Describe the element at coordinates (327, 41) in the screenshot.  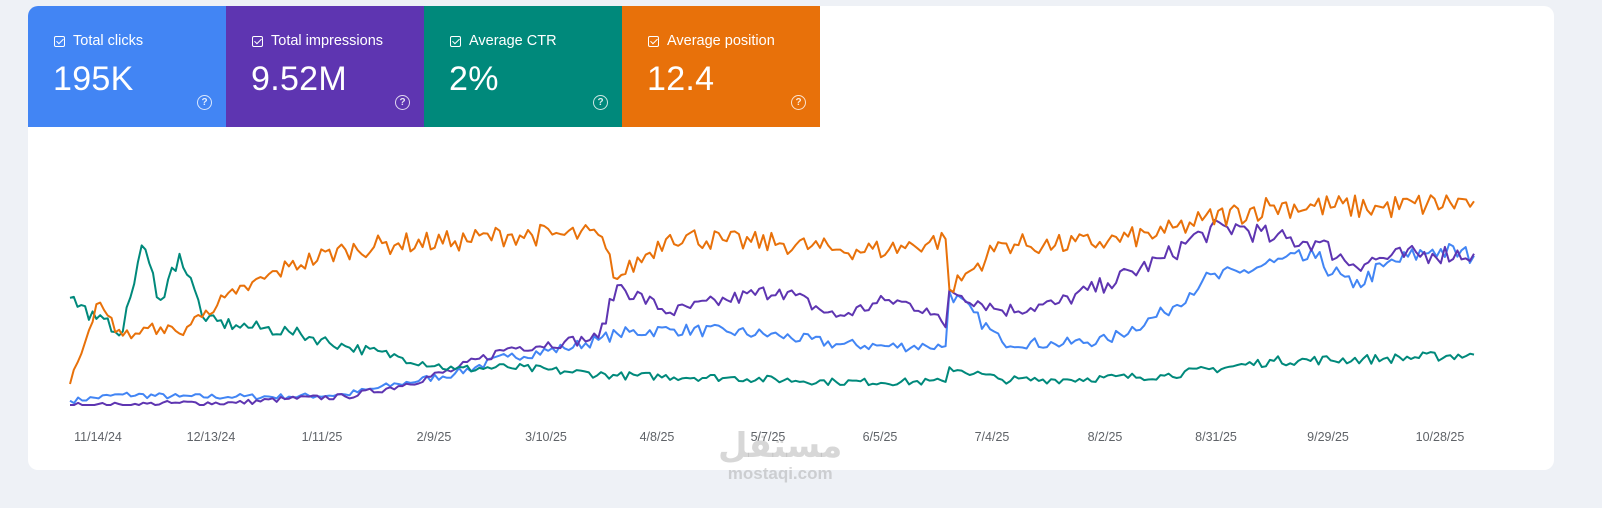
I see `metric-label: Total impressions` at that location.